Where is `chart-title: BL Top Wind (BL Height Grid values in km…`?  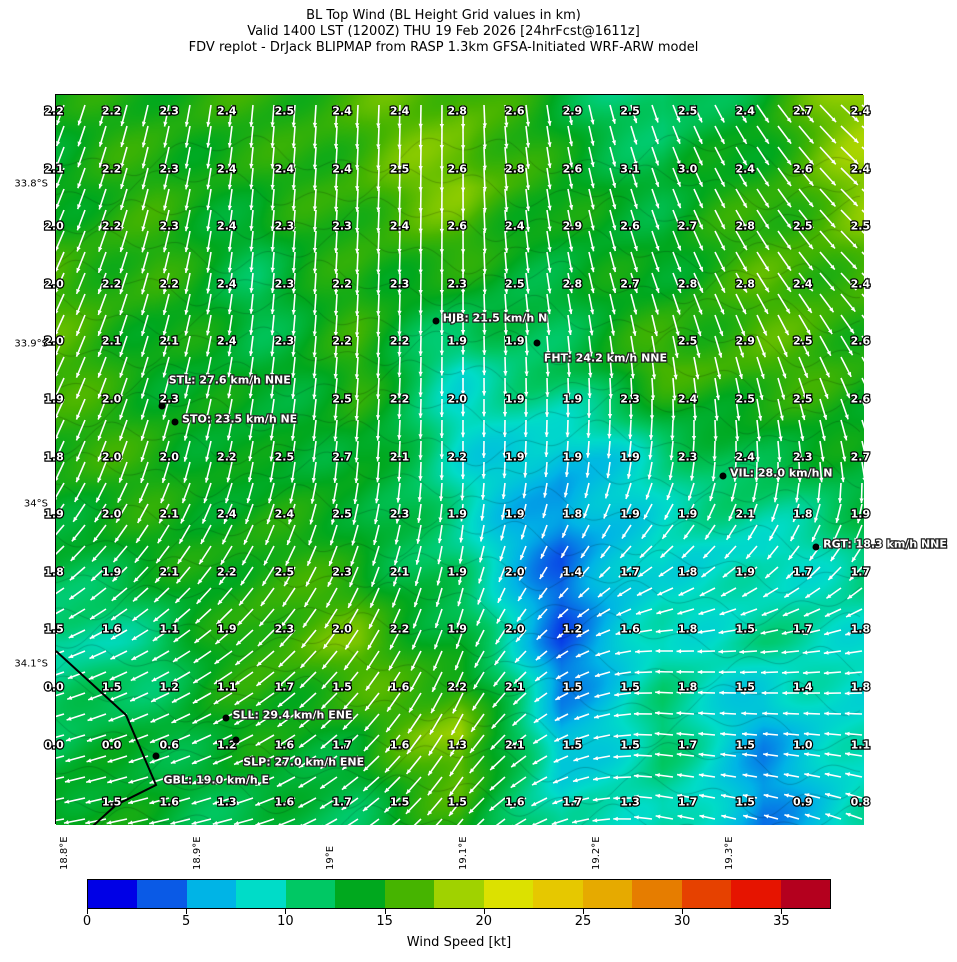 chart-title: BL Top Wind (BL Height Grid values in km… is located at coordinates (443, 15).